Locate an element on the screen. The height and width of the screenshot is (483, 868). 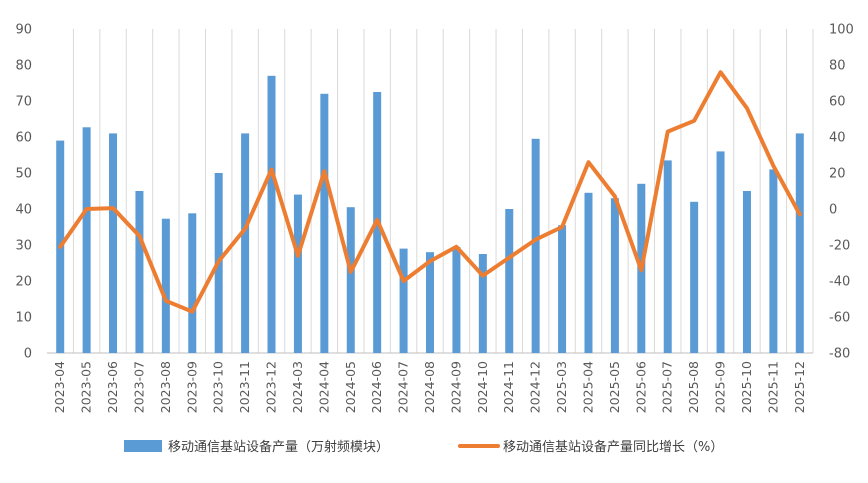
right-tick-label: 100 is located at coordinates (841, 30).